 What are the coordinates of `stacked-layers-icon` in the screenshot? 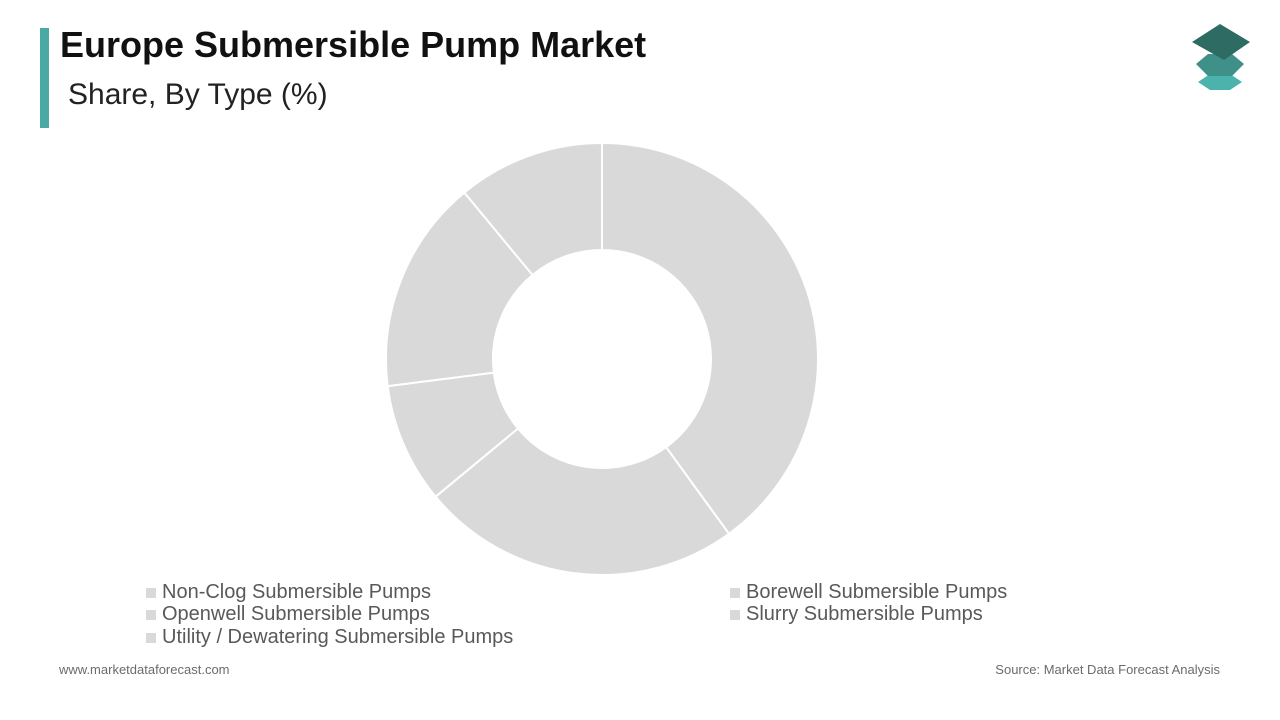 It's located at (1221, 57).